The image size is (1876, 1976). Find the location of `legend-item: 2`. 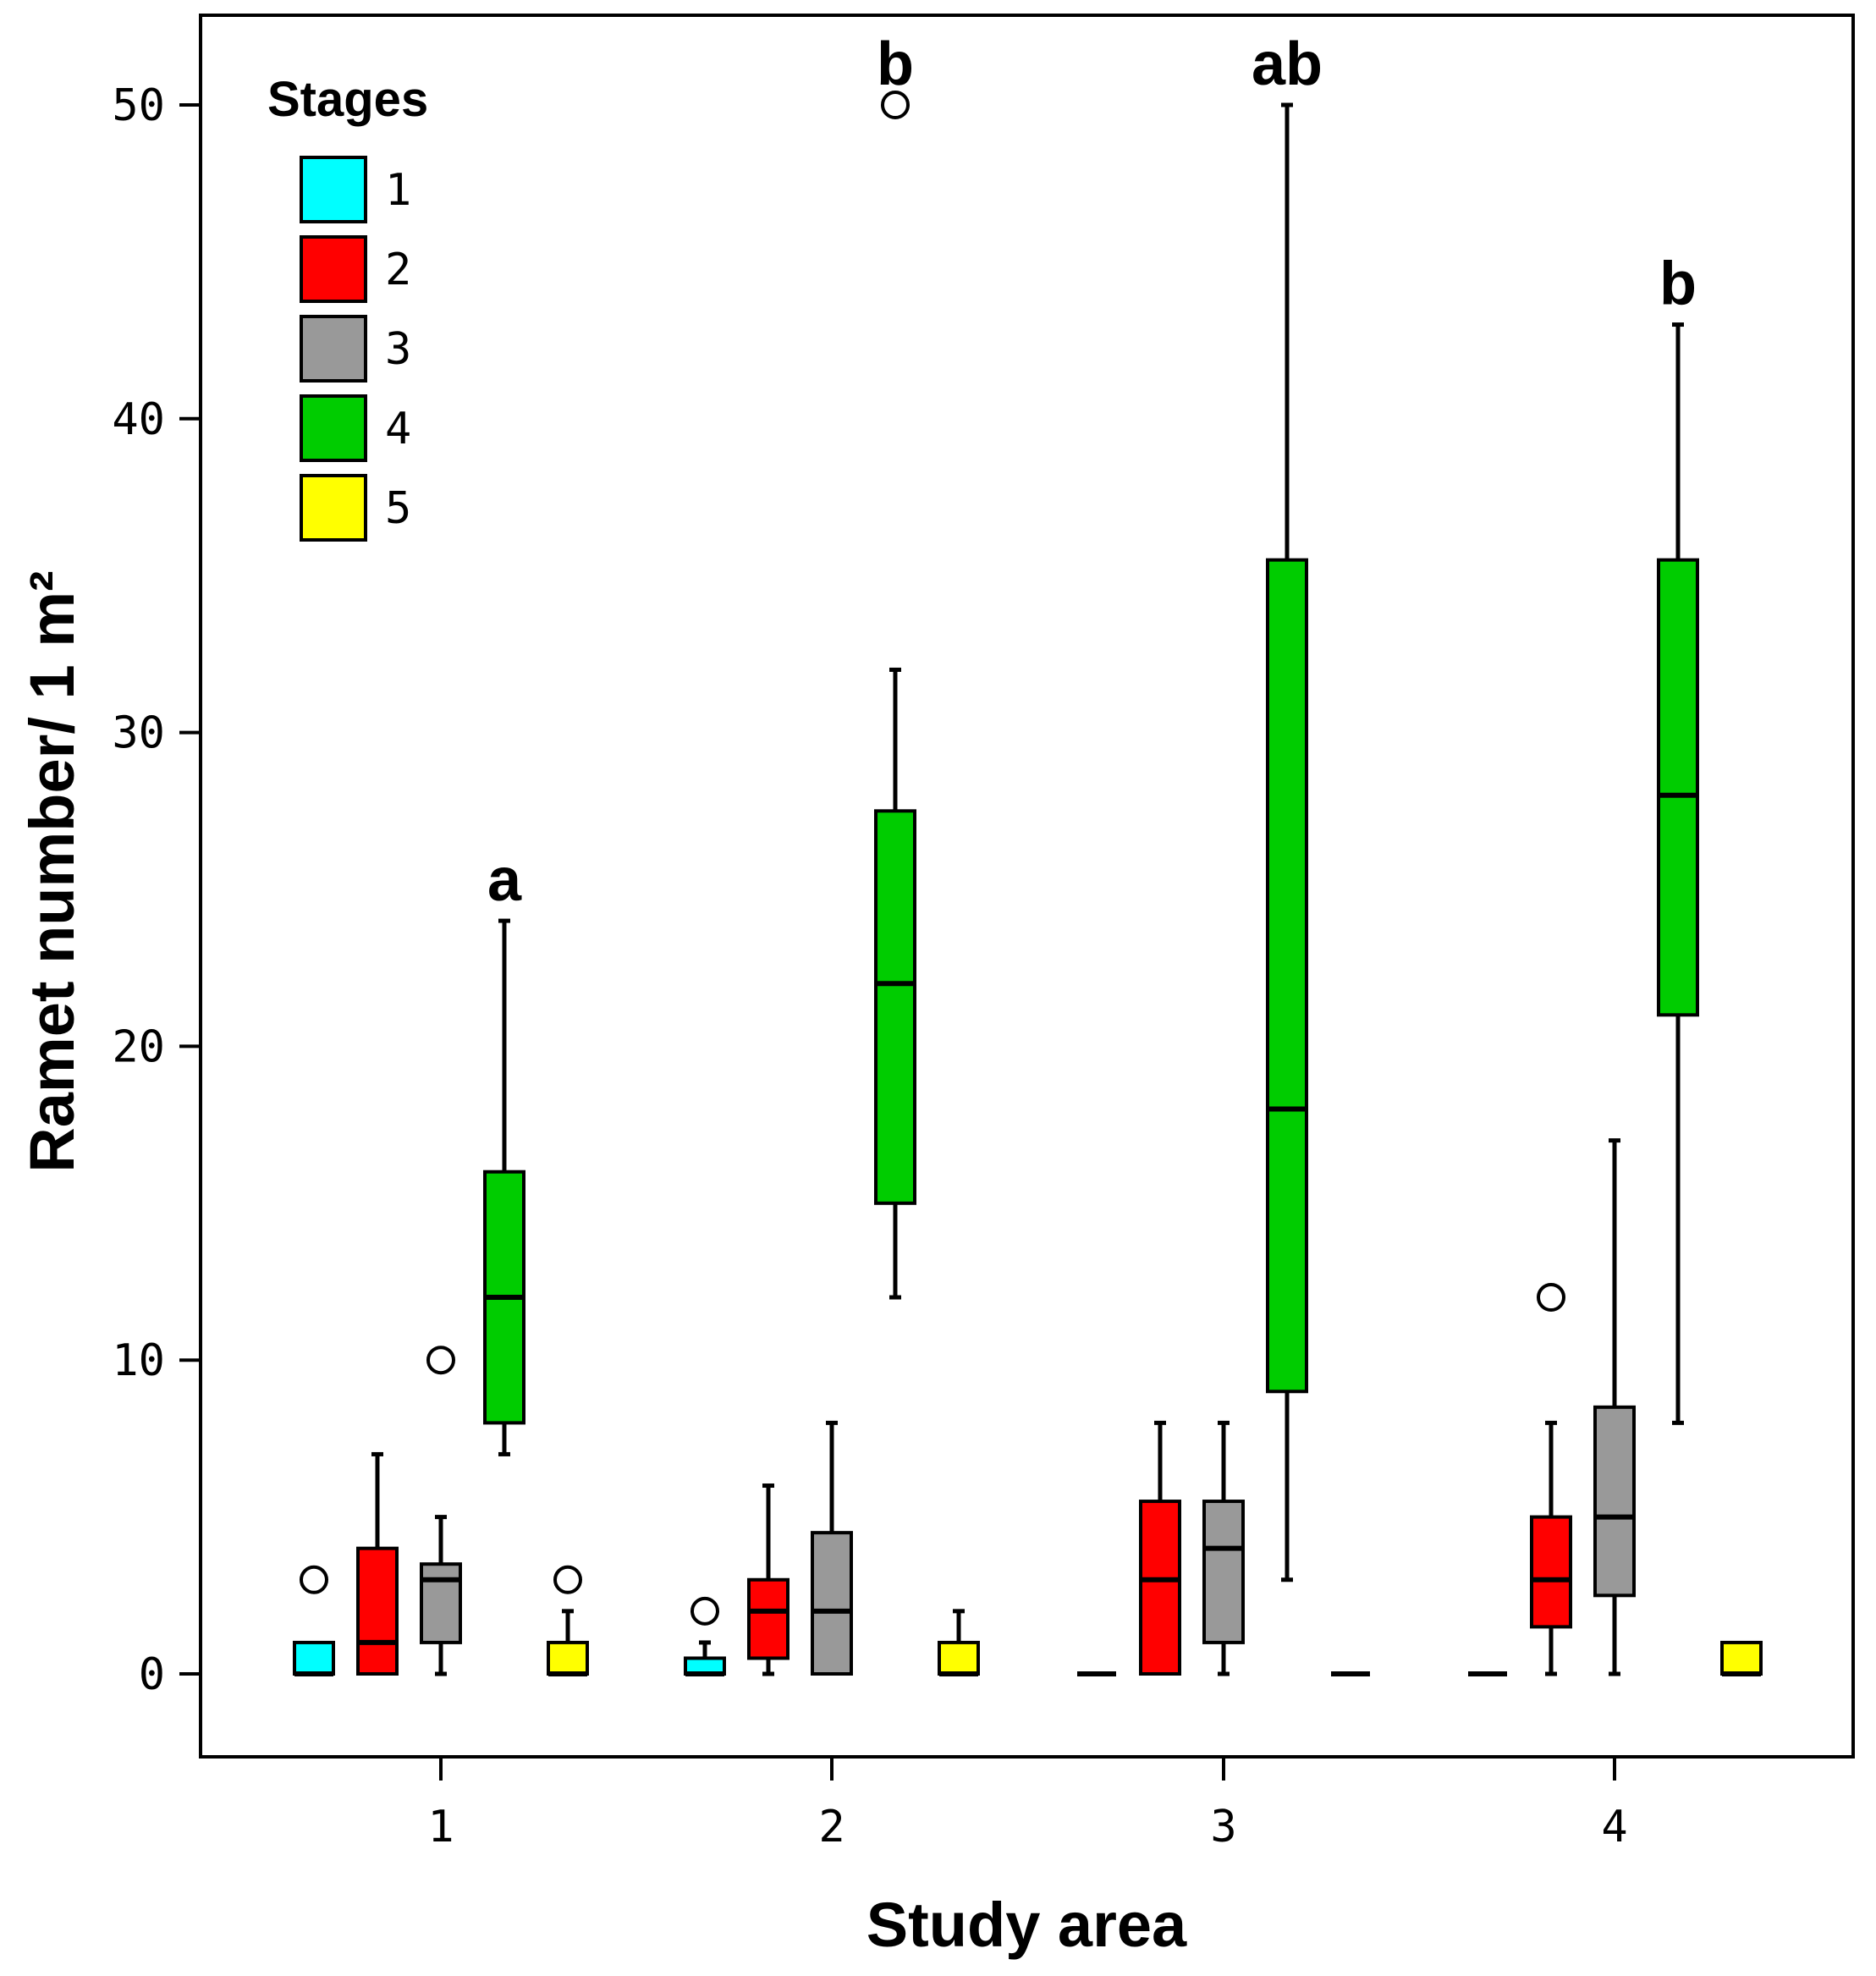

legend-item: 2 is located at coordinates (355, 269).